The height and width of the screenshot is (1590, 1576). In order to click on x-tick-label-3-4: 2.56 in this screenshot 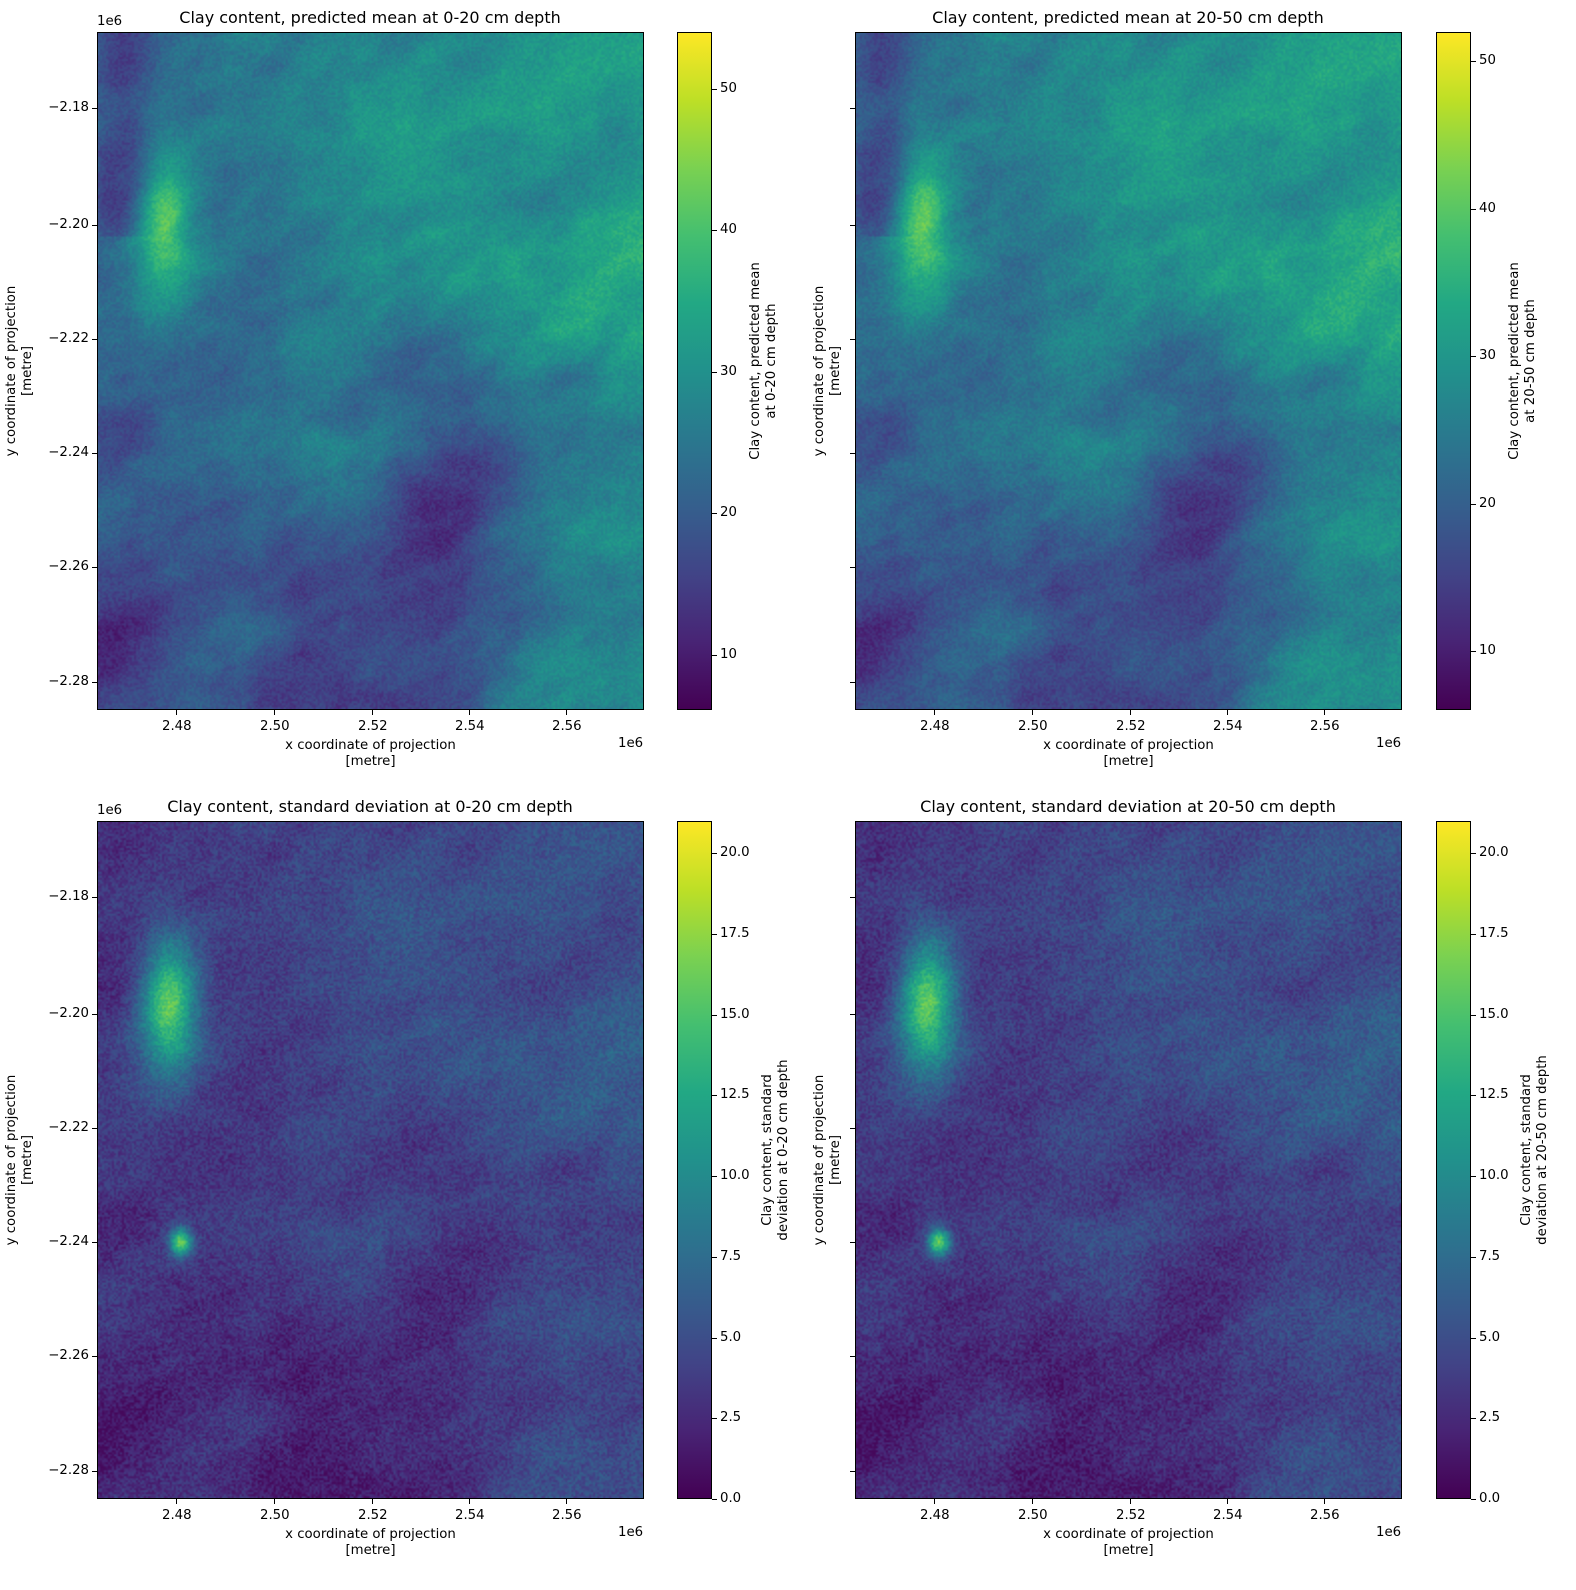, I will do `click(1325, 1515)`.